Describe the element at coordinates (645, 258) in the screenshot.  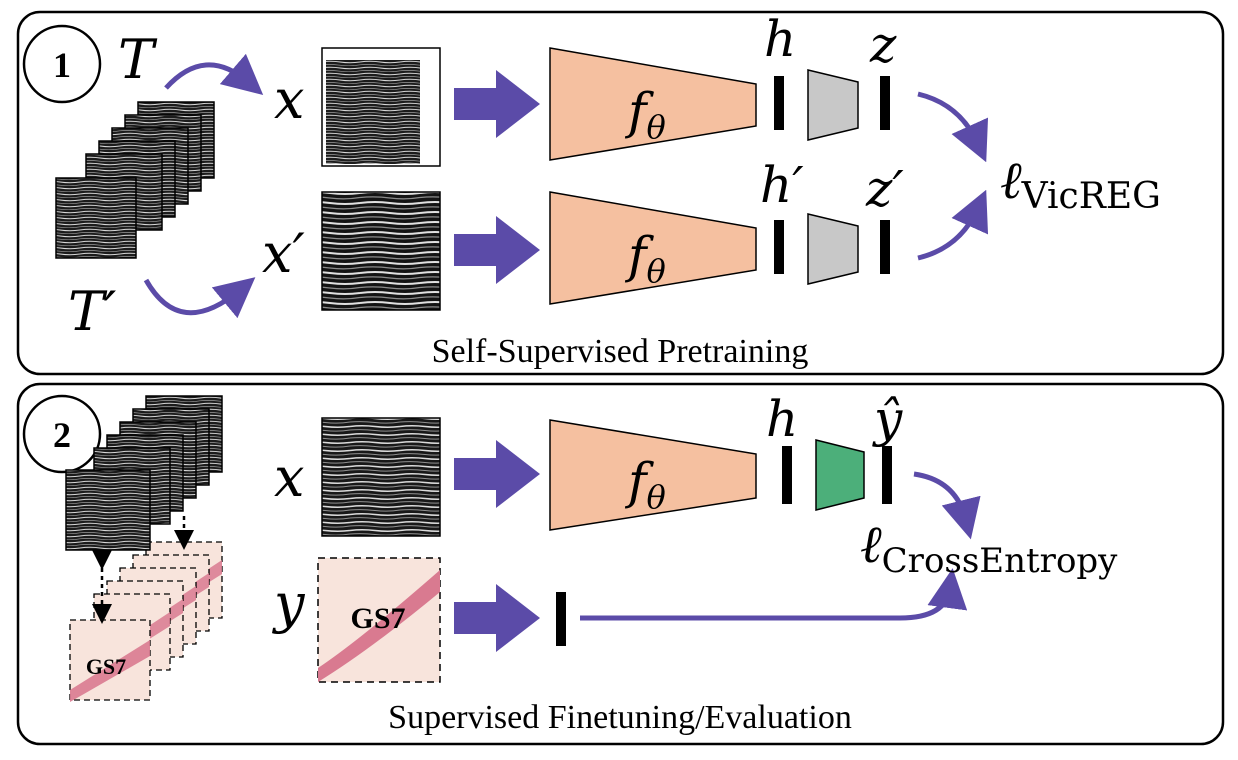
I see `encoder-bottom-label: fθ` at that location.